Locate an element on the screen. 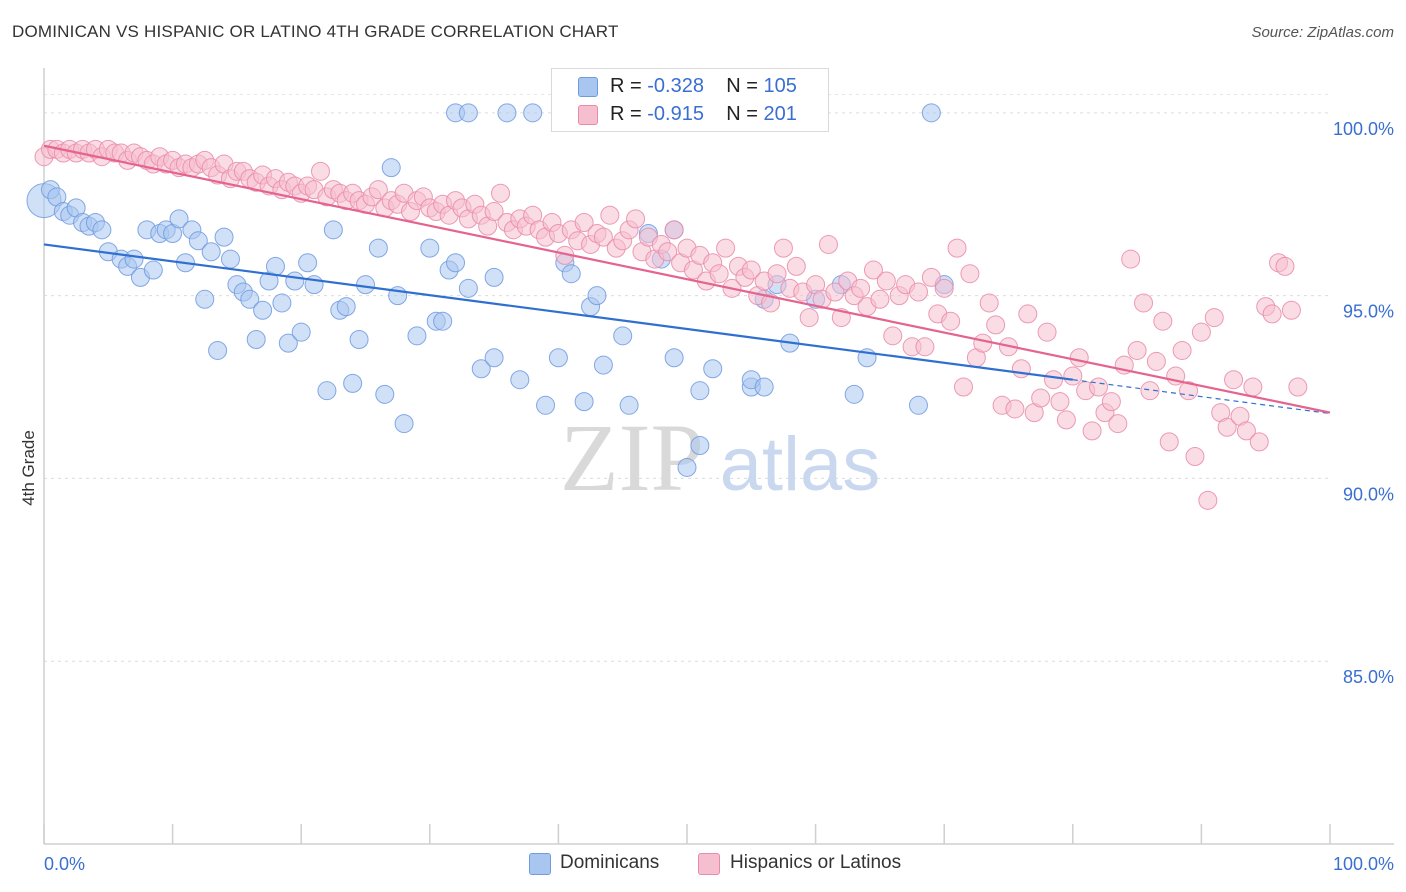 The image size is (1406, 892). y-tick-label: 90.0% is located at coordinates (1368, 494).